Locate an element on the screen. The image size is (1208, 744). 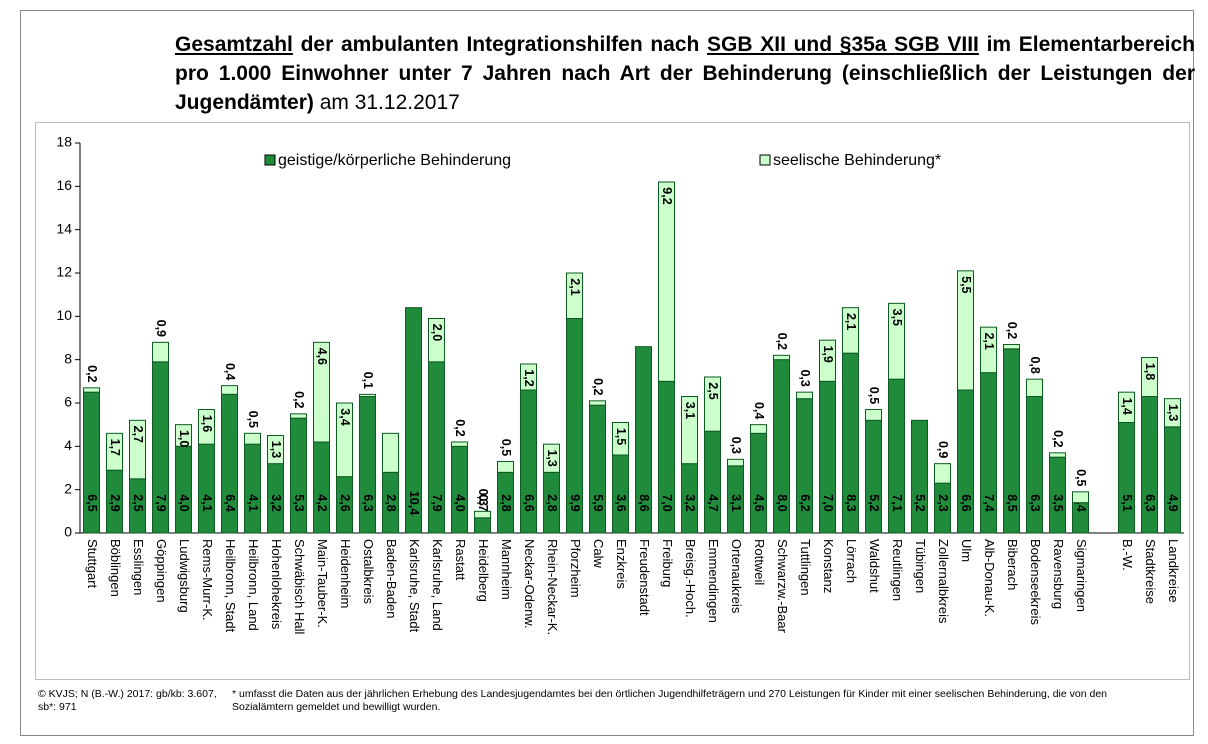
value-label: 1,7 is located at coordinates (115, 447).